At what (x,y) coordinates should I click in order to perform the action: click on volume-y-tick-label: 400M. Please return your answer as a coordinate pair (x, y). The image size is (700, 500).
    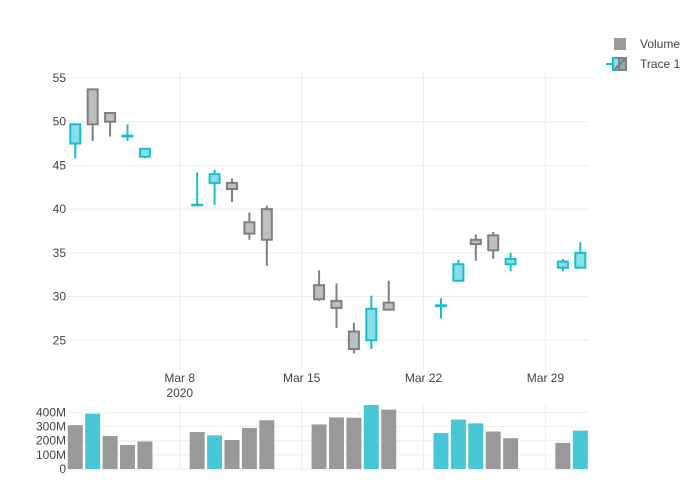
    Looking at the image, I should click on (51, 412).